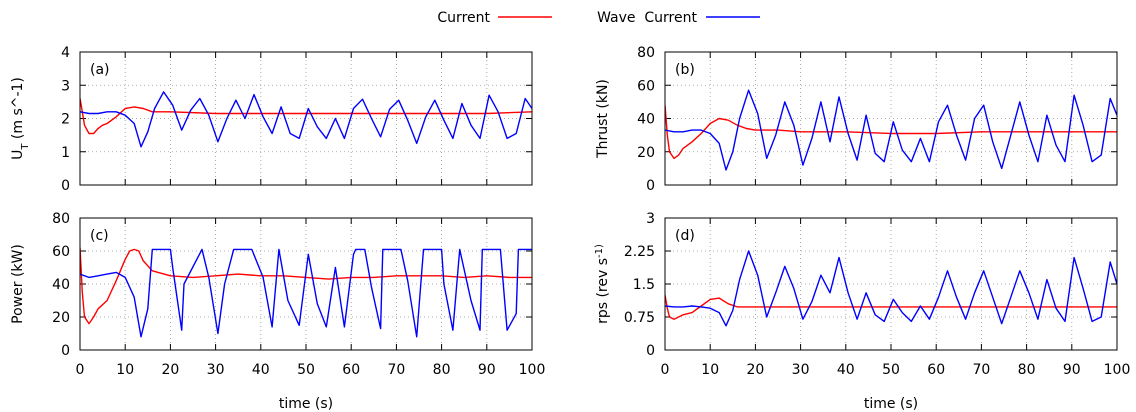  What do you see at coordinates (603, 119) in the screenshot?
I see `y-axis-label: Thrust (kN)` at bounding box center [603, 119].